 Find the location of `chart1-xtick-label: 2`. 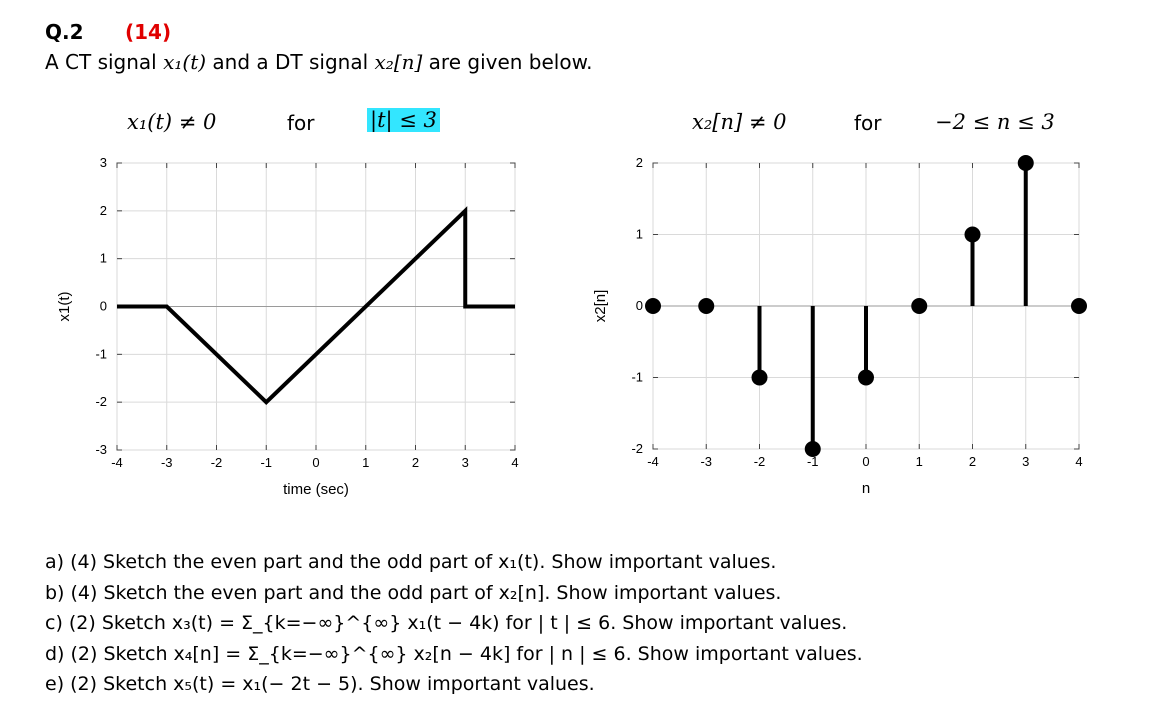

chart1-xtick-label: 2 is located at coordinates (415, 462).